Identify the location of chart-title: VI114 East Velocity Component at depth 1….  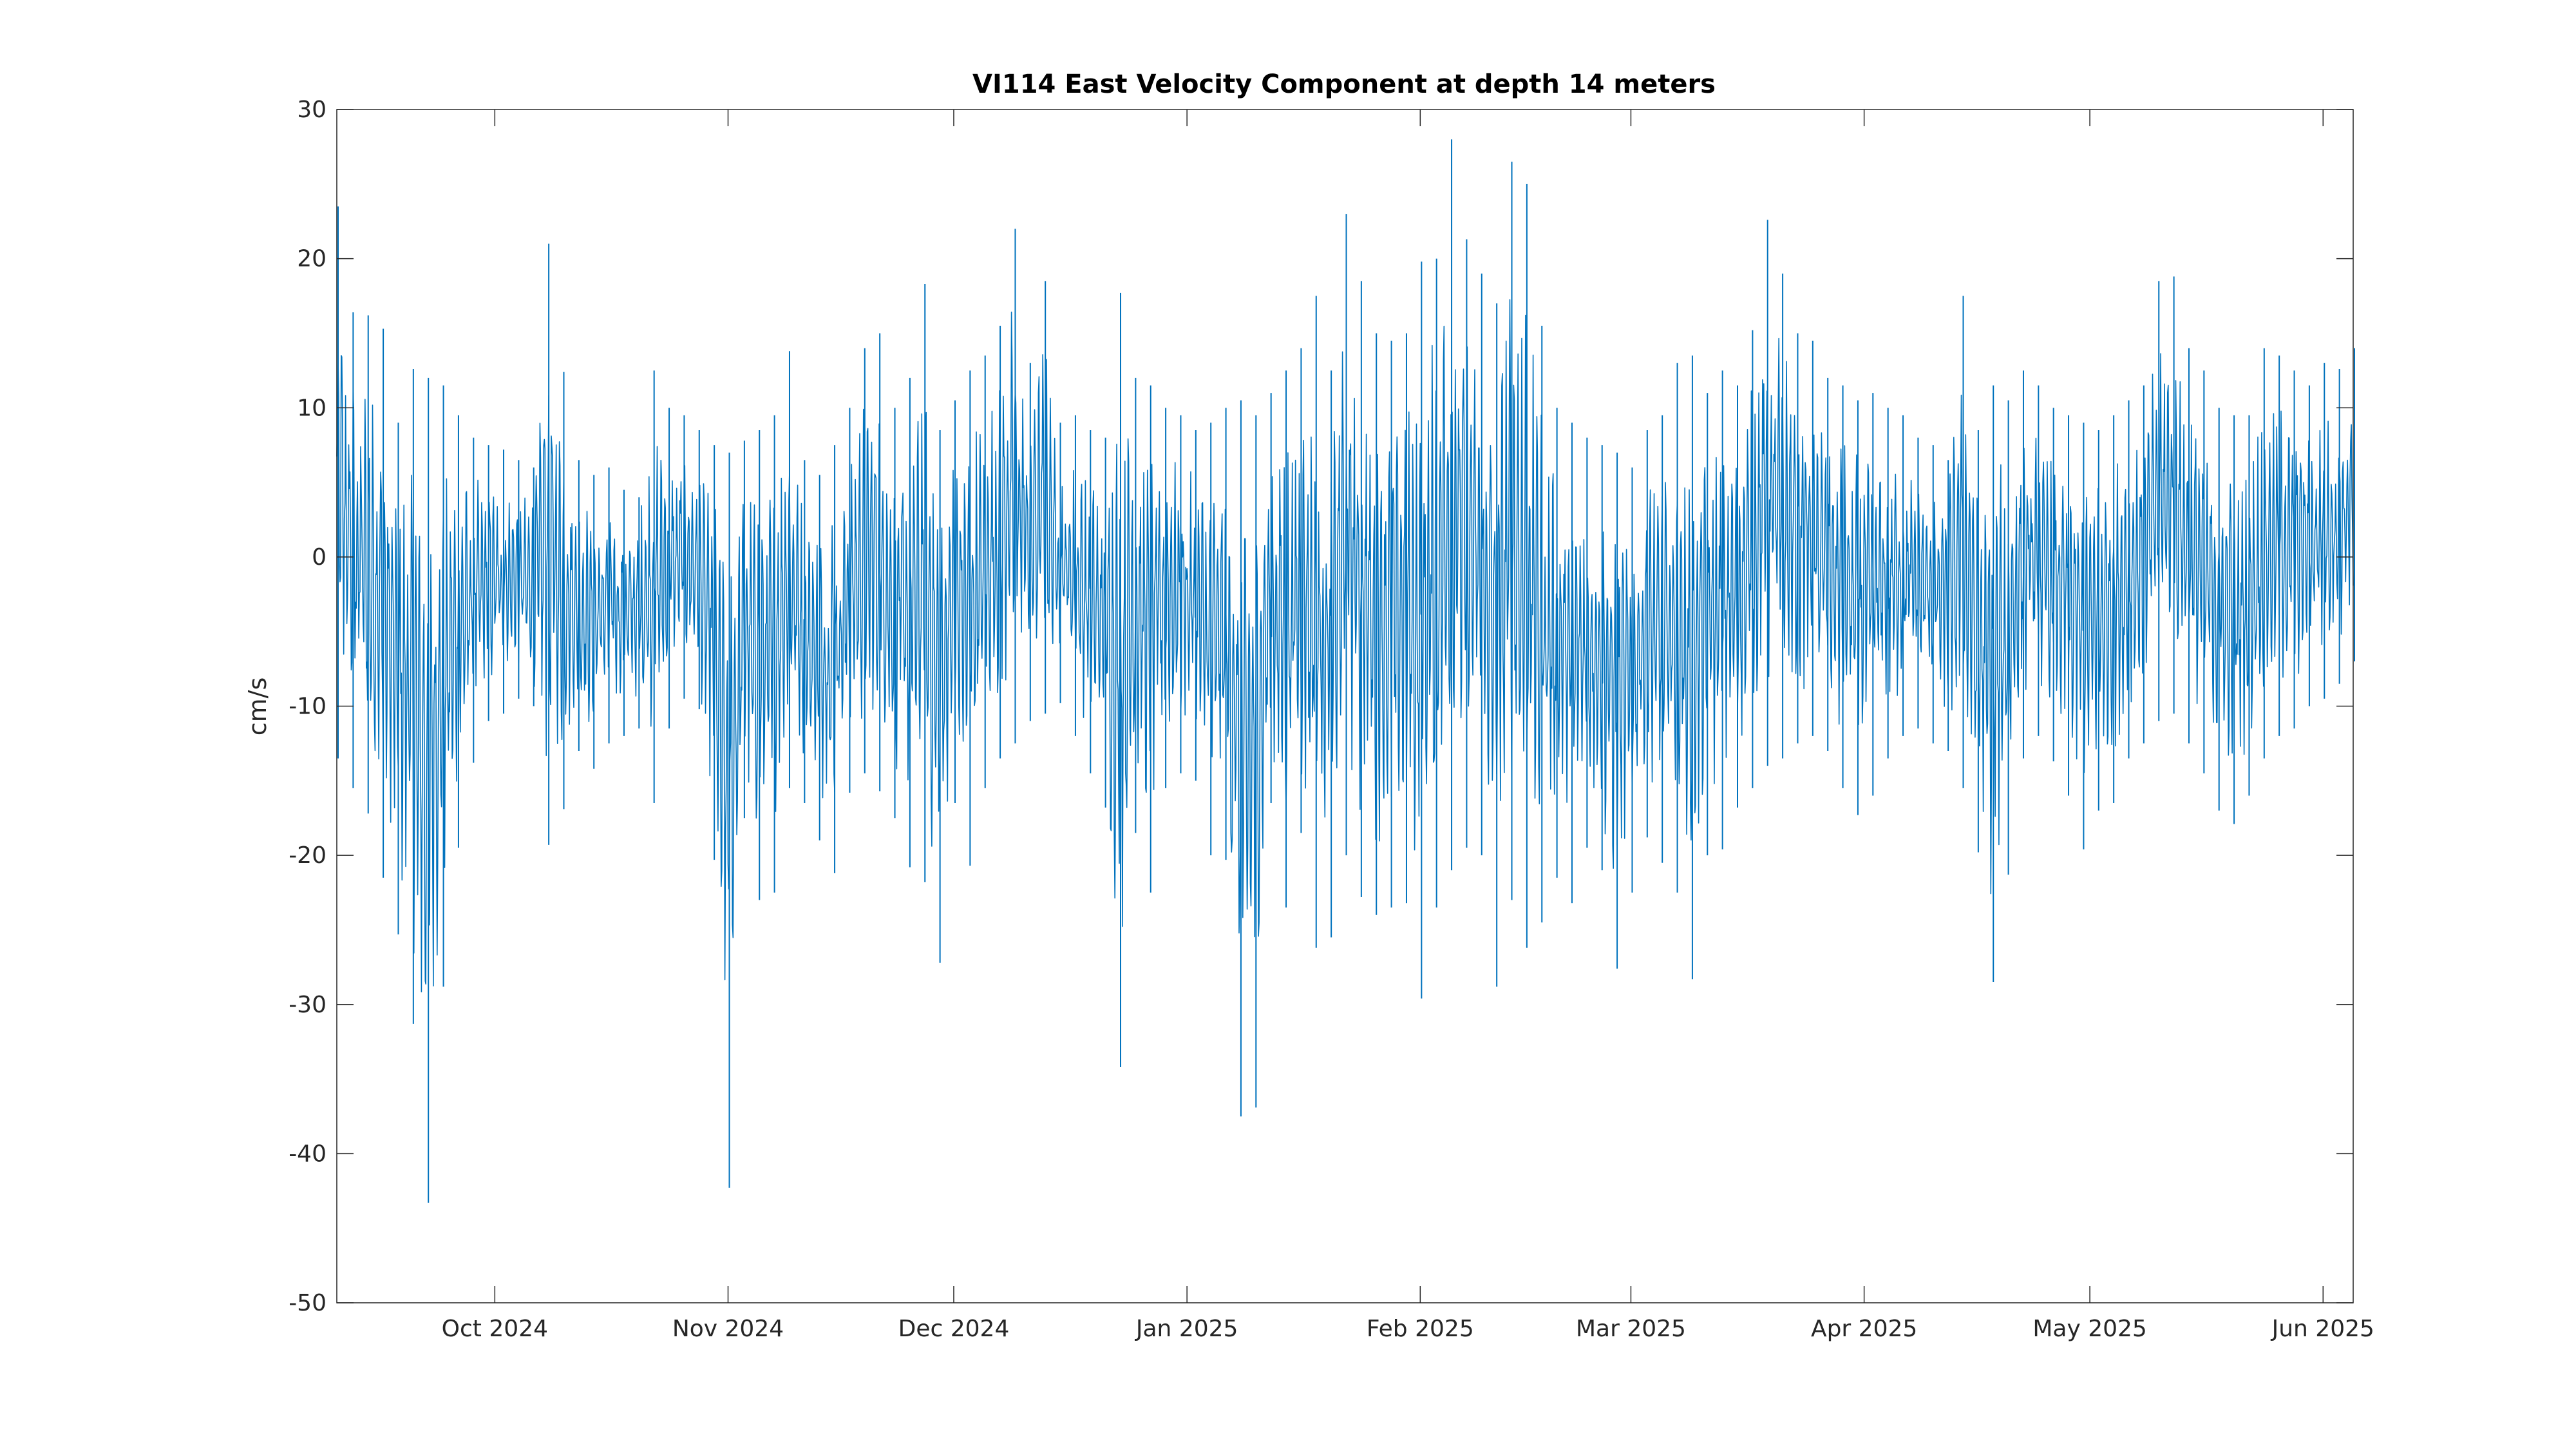
(1344, 84).